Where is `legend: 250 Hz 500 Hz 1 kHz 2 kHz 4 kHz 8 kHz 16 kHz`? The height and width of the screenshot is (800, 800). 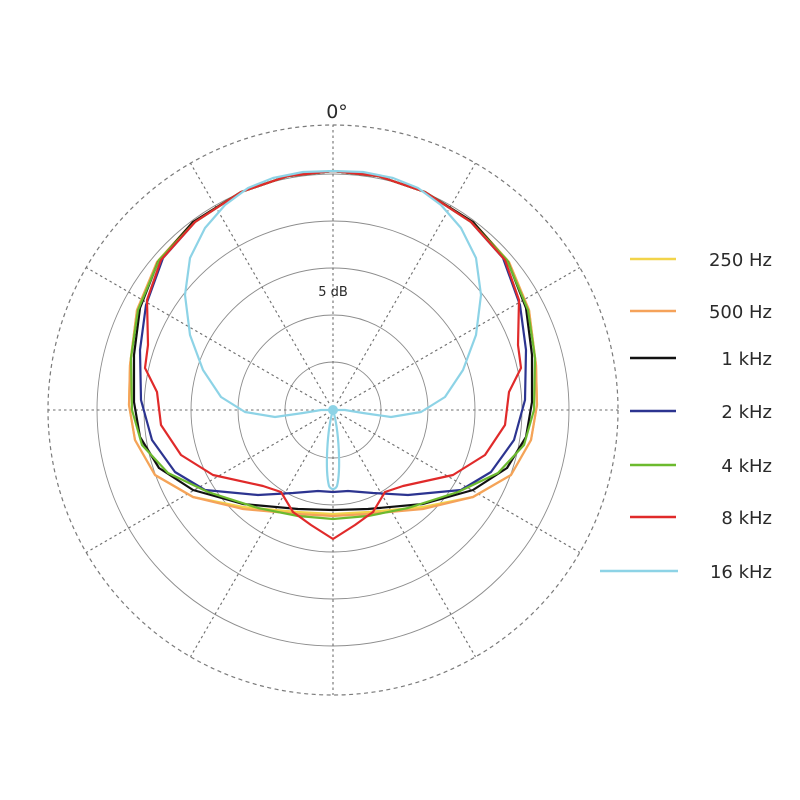
legend: 250 Hz 500 Hz 1 kHz 2 kHz 4 kHz 8 kHz 16 kHz is located at coordinates (686, 416).